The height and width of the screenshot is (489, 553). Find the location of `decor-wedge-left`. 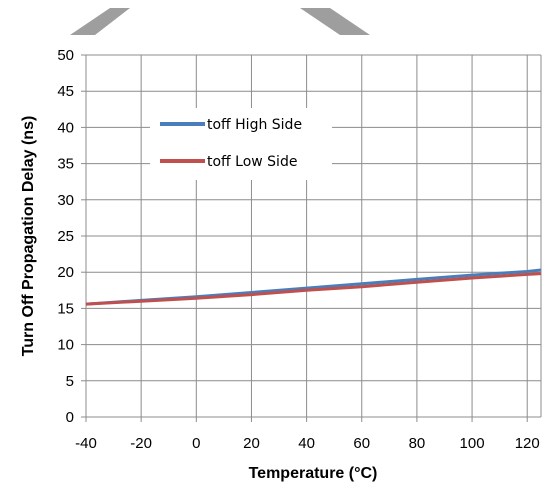

decor-wedge-left is located at coordinates (100, 21).